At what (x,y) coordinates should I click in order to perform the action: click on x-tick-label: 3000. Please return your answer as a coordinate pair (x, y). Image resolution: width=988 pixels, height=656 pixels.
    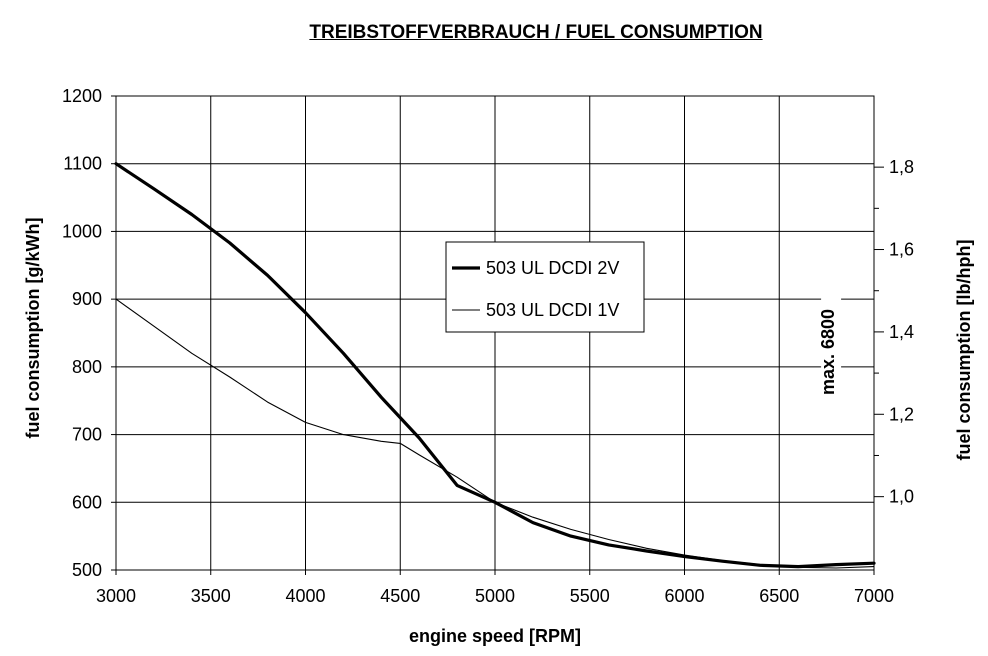
    Looking at the image, I should click on (116, 596).